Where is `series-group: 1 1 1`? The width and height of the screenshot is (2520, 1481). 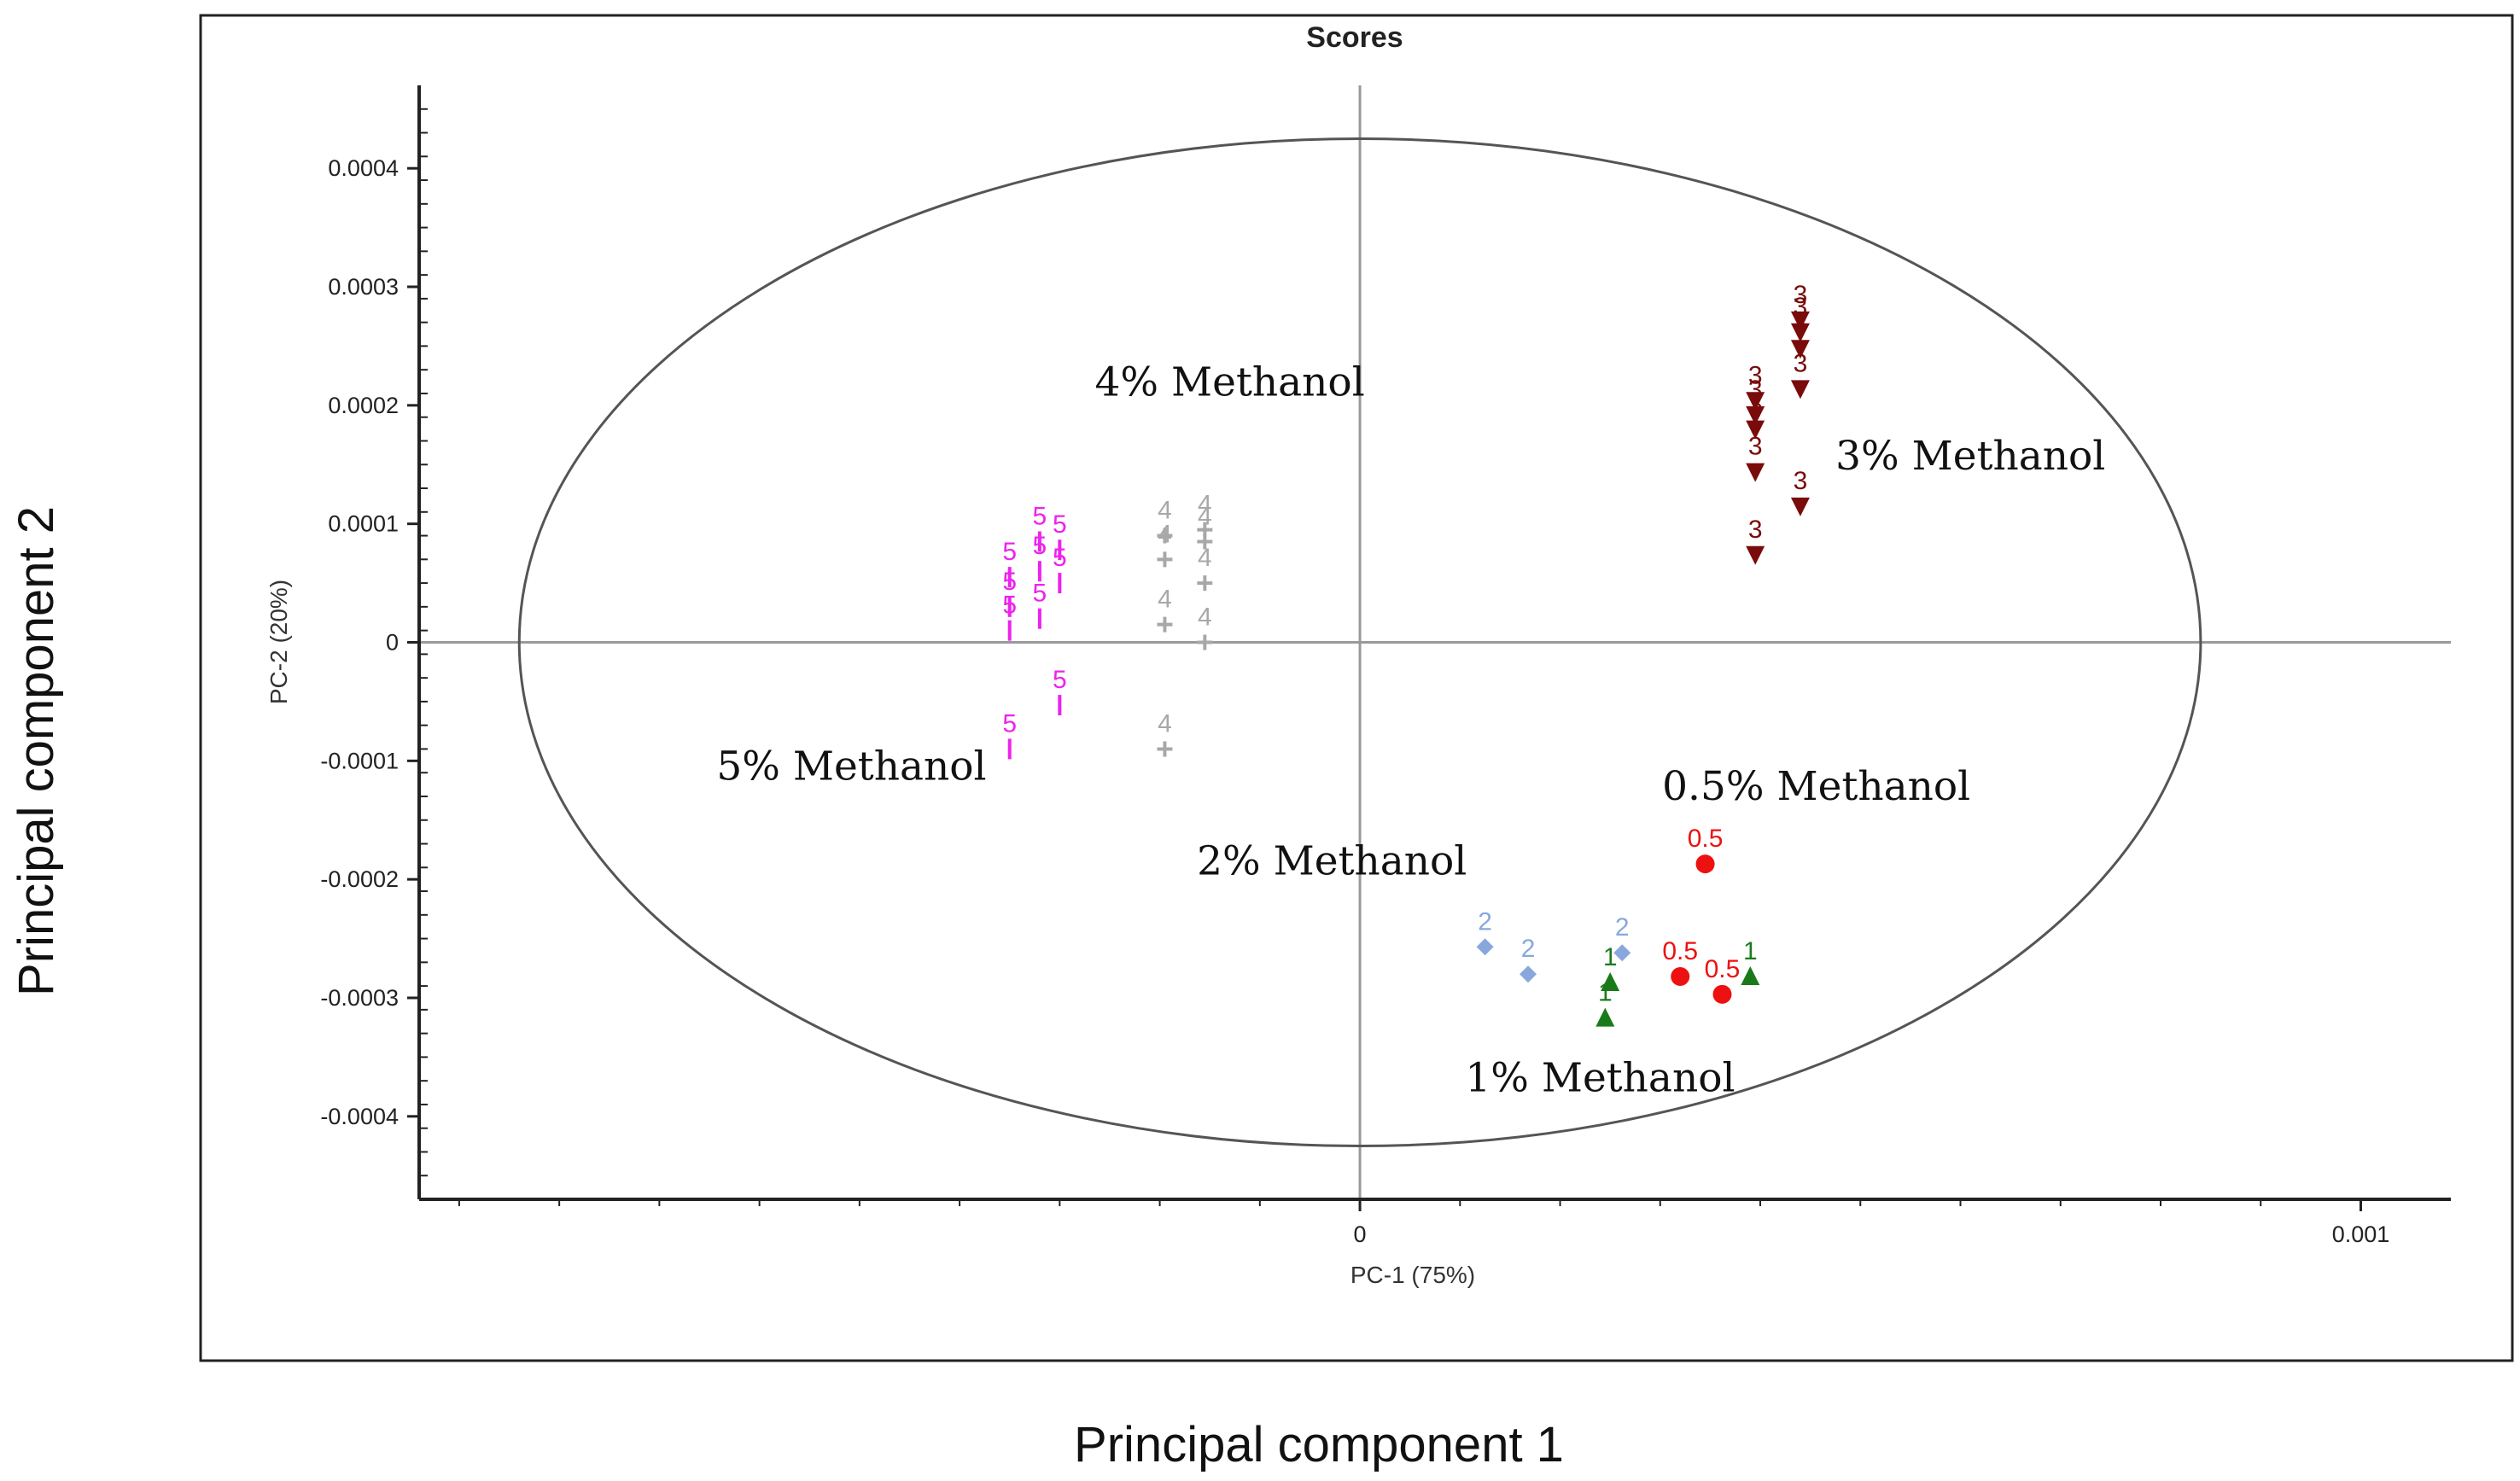
series-group: 1 1 1 is located at coordinates (1677, 982).